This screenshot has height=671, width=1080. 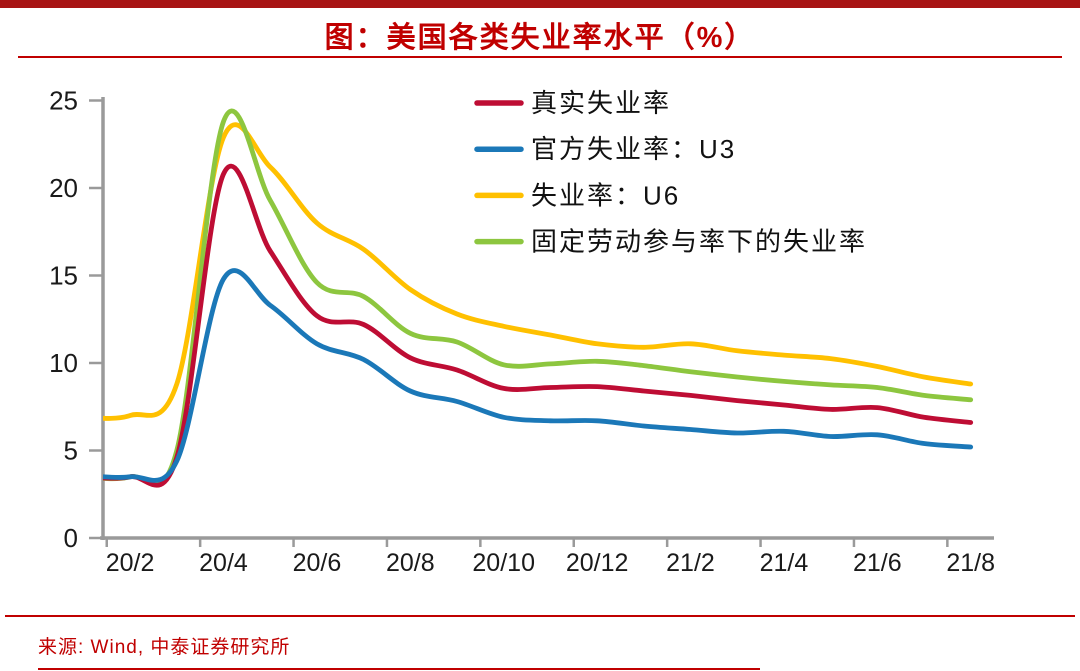 I want to click on x-tick-label: 20/10, so click(x=503, y=563).